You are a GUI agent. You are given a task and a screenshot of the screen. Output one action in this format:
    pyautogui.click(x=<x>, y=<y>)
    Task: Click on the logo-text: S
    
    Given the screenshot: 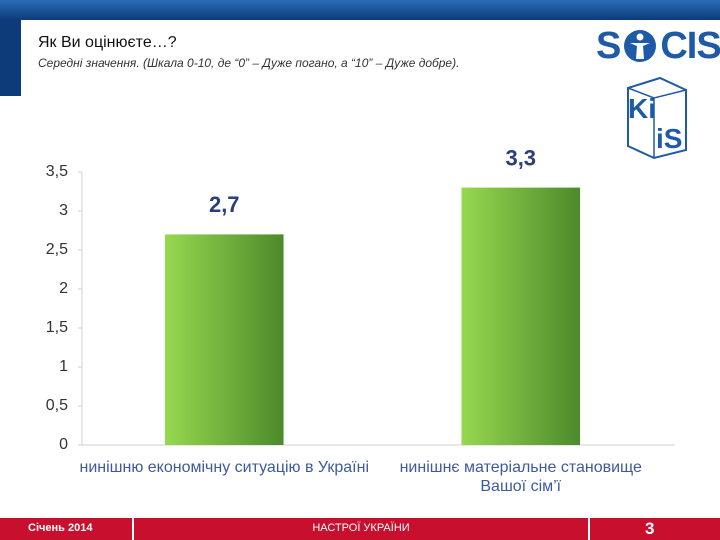 What is the action you would take?
    pyautogui.click(x=608, y=45)
    